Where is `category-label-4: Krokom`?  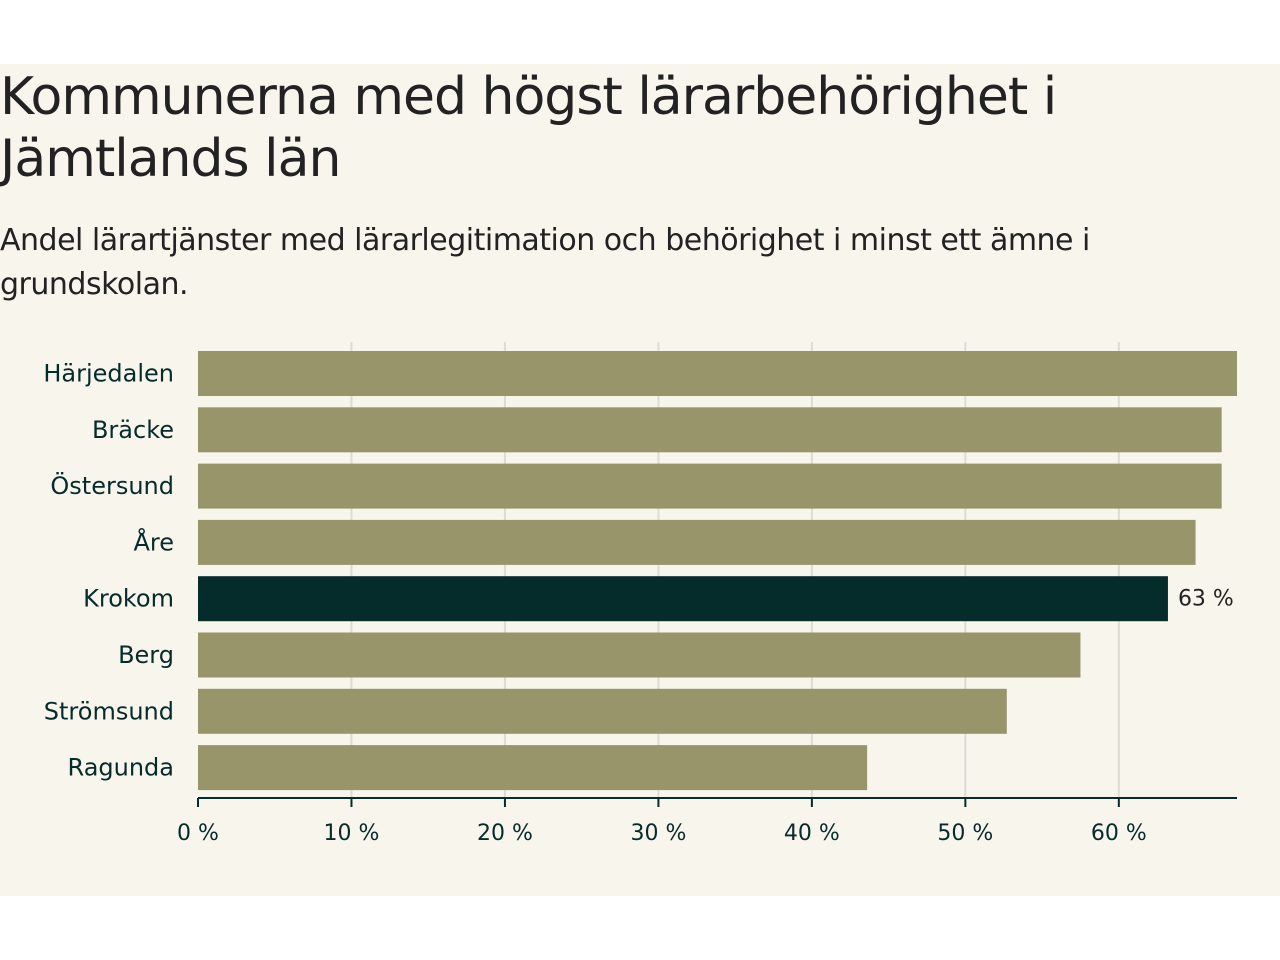
category-label-4: Krokom is located at coordinates (128, 599).